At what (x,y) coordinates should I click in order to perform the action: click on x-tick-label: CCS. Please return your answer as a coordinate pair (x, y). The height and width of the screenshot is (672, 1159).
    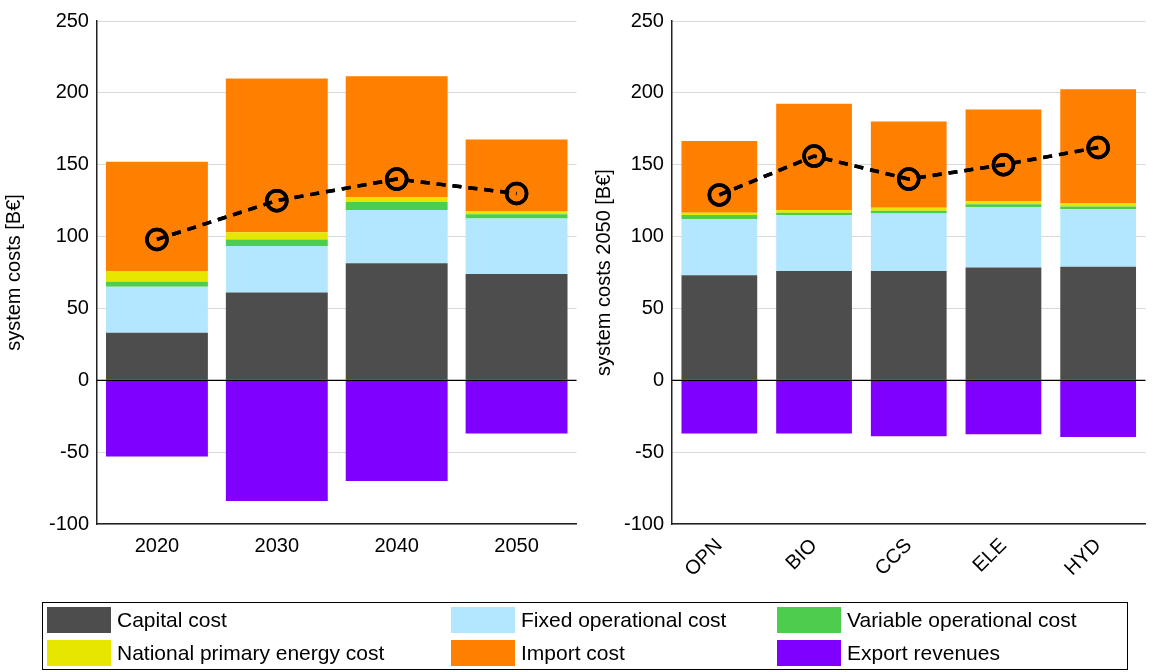
    Looking at the image, I should click on (893, 556).